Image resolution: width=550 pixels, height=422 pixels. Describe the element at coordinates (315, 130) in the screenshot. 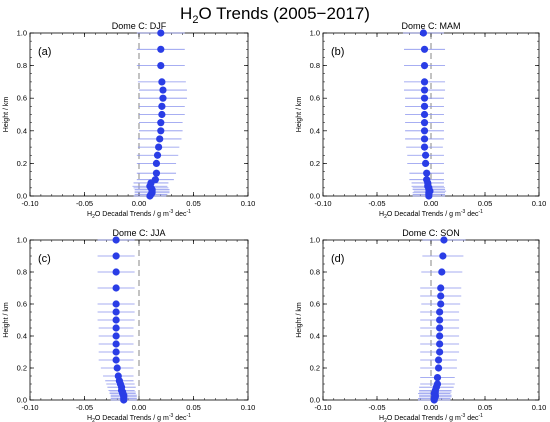

I see `y-tick-label: 0.4` at that location.